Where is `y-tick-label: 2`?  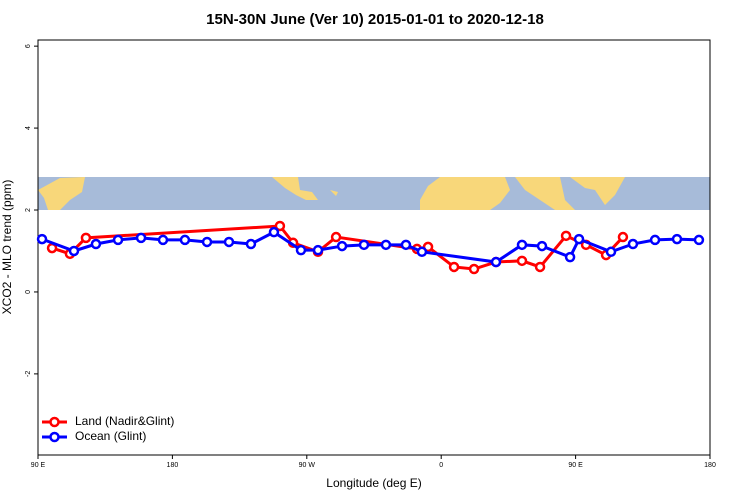
y-tick-label: 2 is located at coordinates (28, 210).